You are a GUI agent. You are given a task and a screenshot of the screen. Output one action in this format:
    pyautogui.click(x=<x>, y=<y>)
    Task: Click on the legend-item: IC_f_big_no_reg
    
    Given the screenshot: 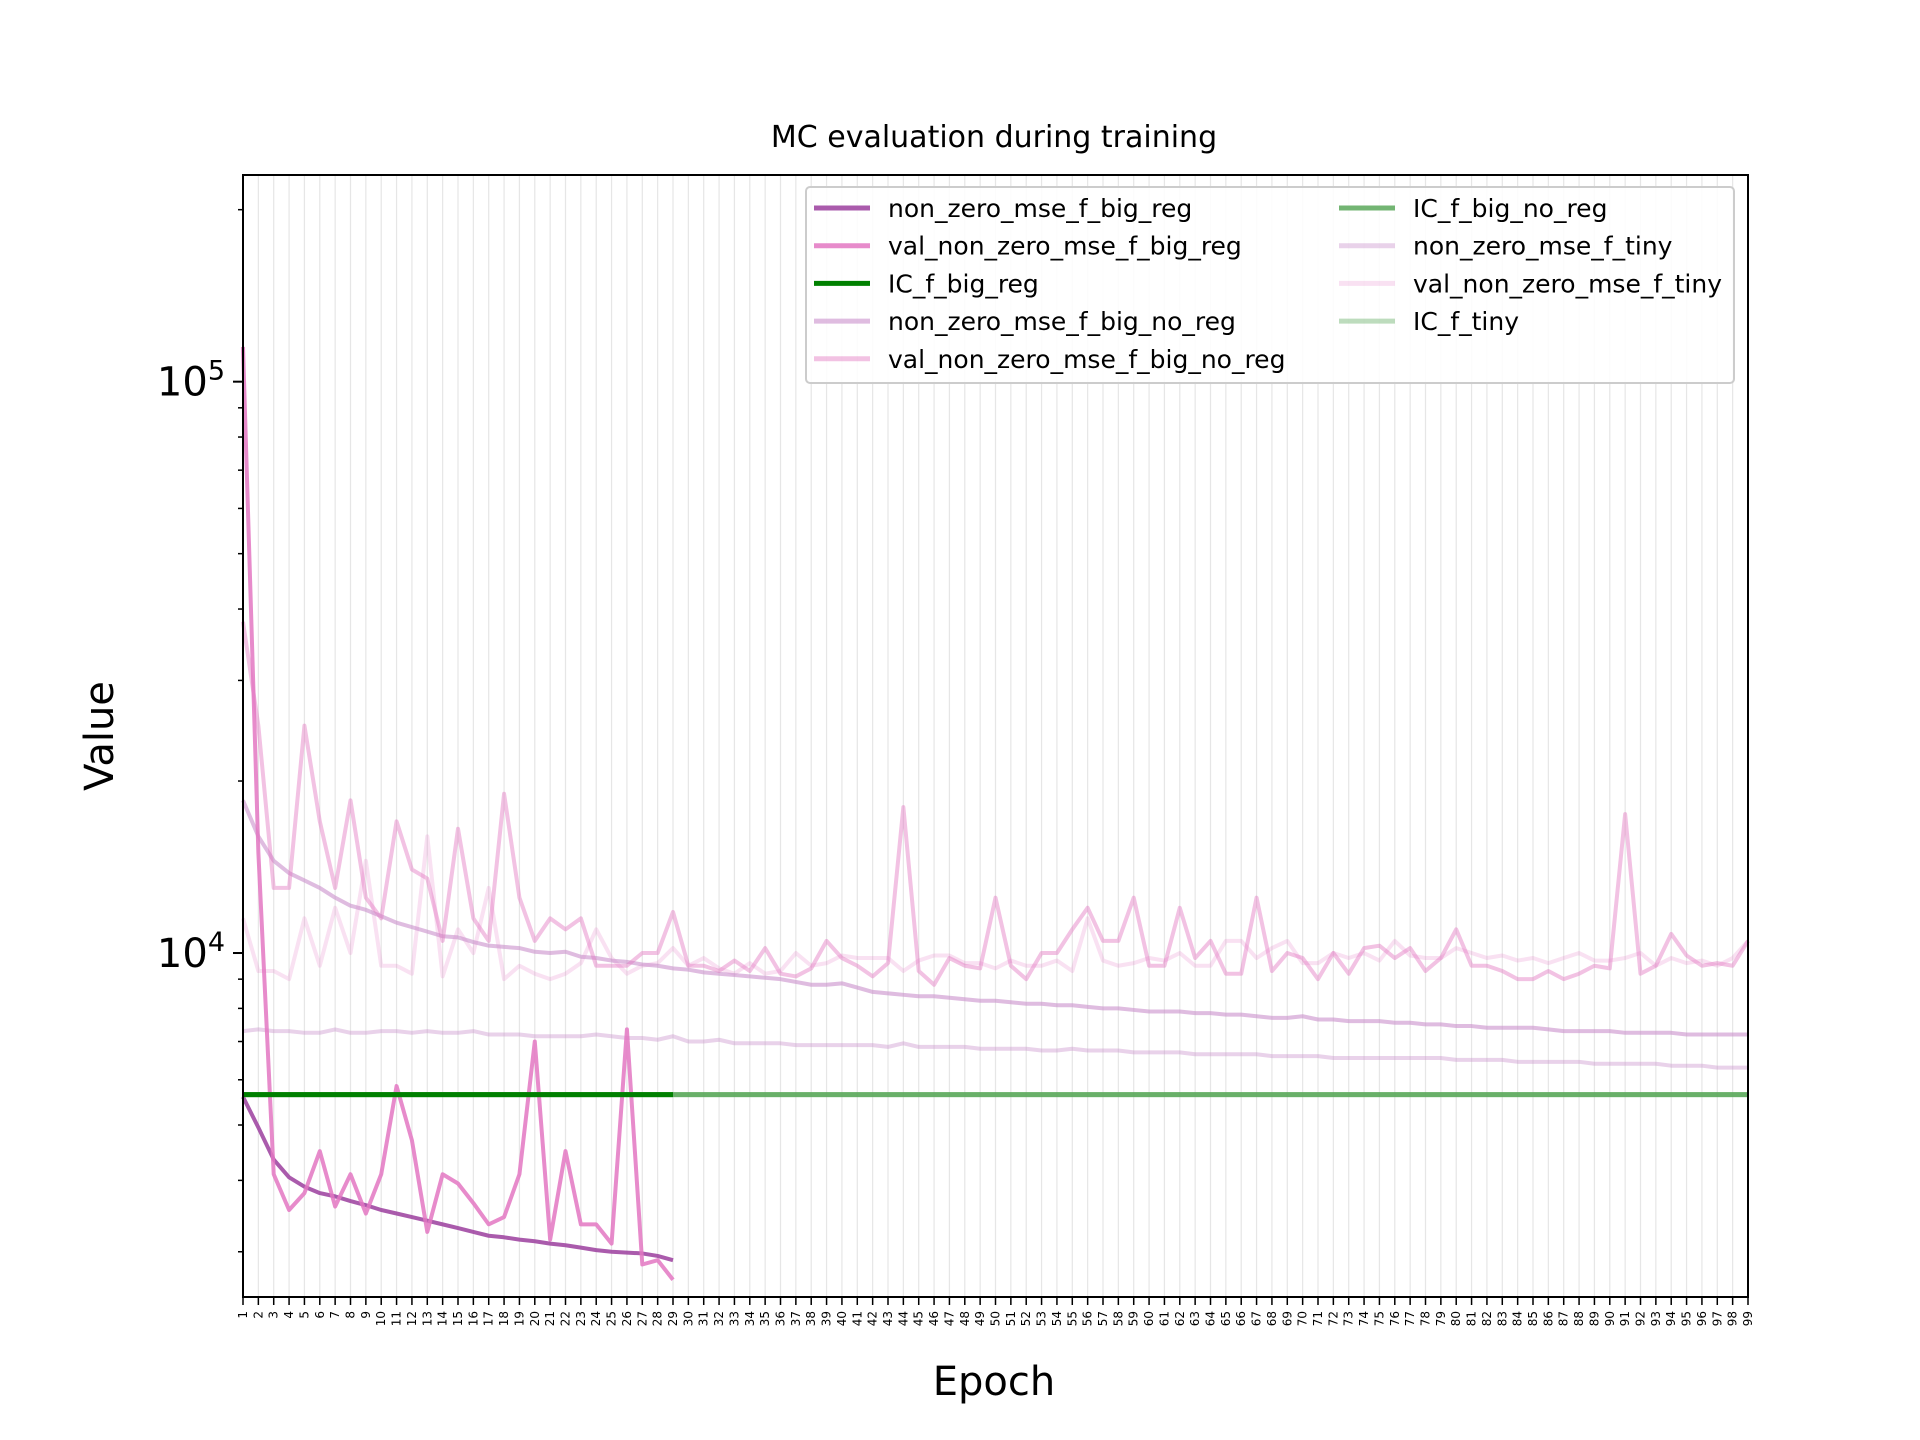 What is the action you would take?
    pyautogui.click(x=1473, y=208)
    